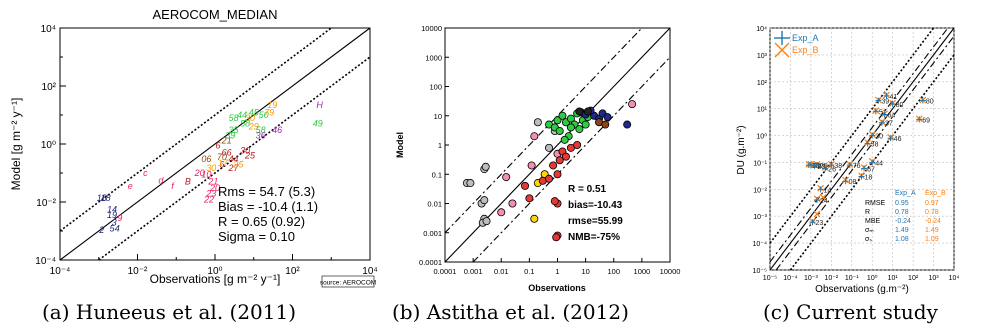 The width and height of the screenshot is (989, 335). I want to click on panel-a-point-label: d, so click(161, 181).